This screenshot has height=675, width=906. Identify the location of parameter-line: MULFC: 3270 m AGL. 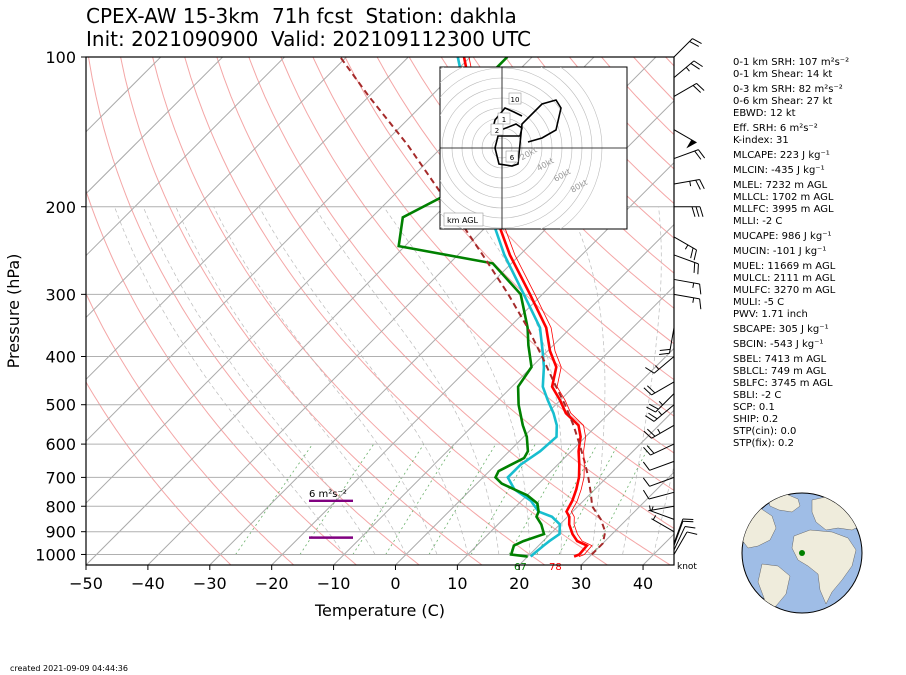
(784, 290).